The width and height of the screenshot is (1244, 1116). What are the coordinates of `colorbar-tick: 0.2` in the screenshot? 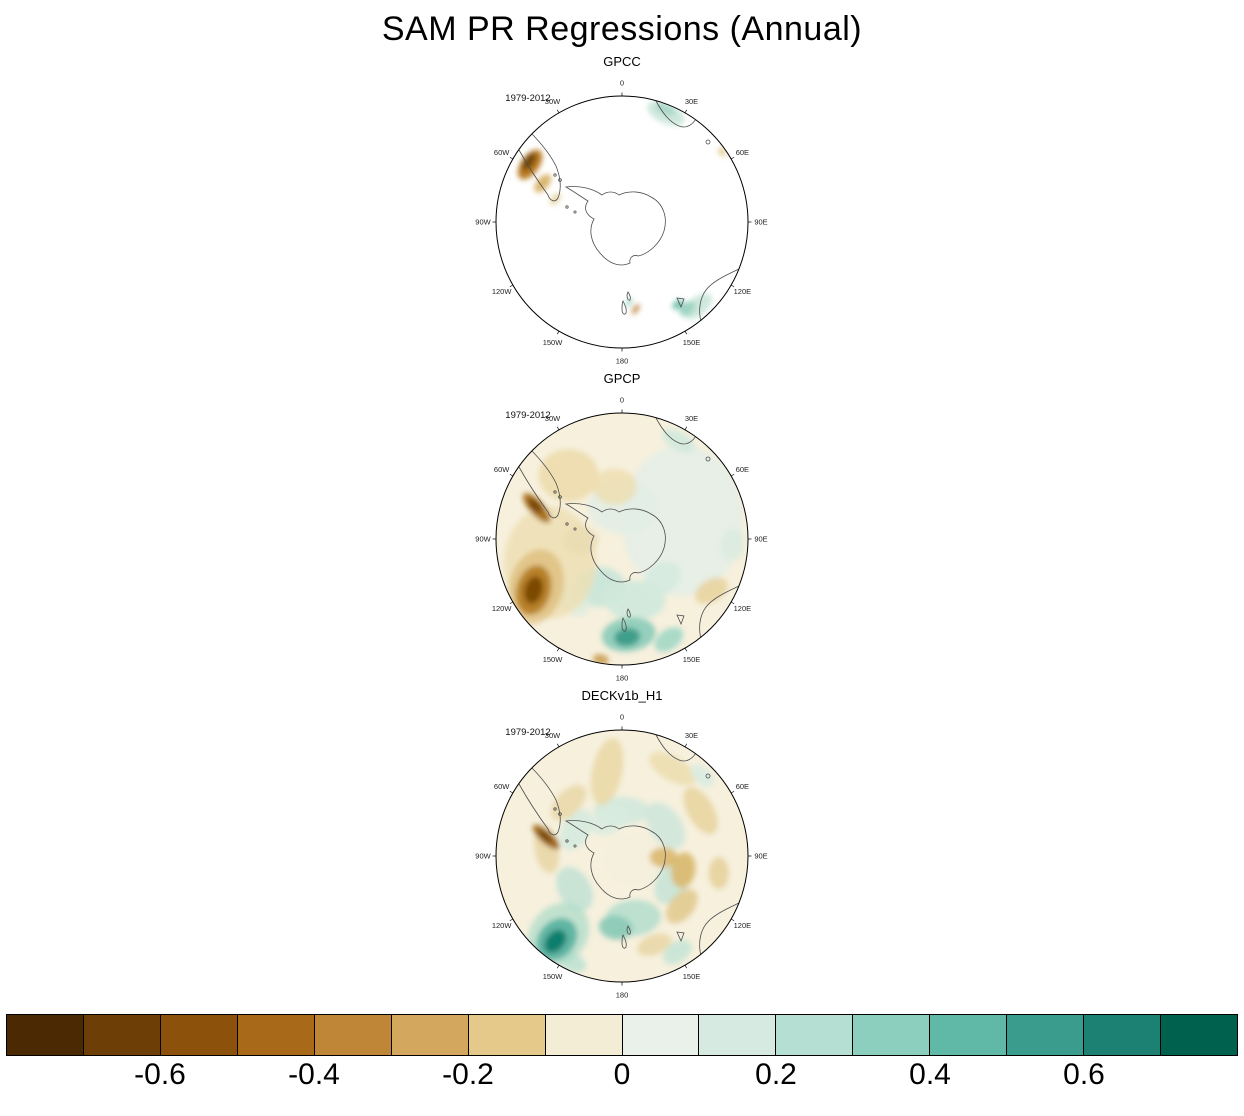 It's located at (776, 1074).